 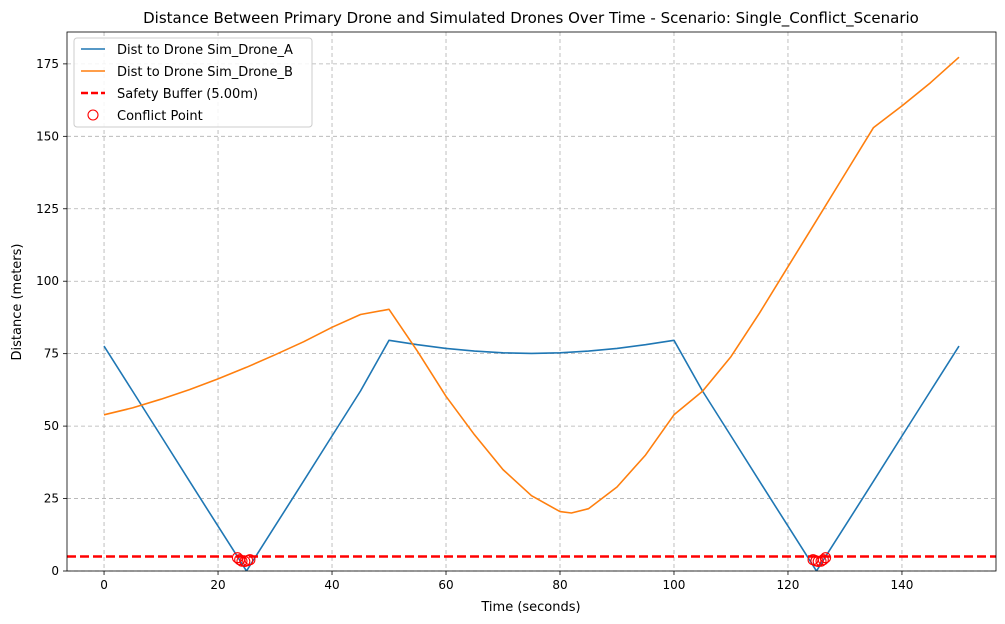 I want to click on y-axis-label: Distance (meters), so click(x=17, y=302).